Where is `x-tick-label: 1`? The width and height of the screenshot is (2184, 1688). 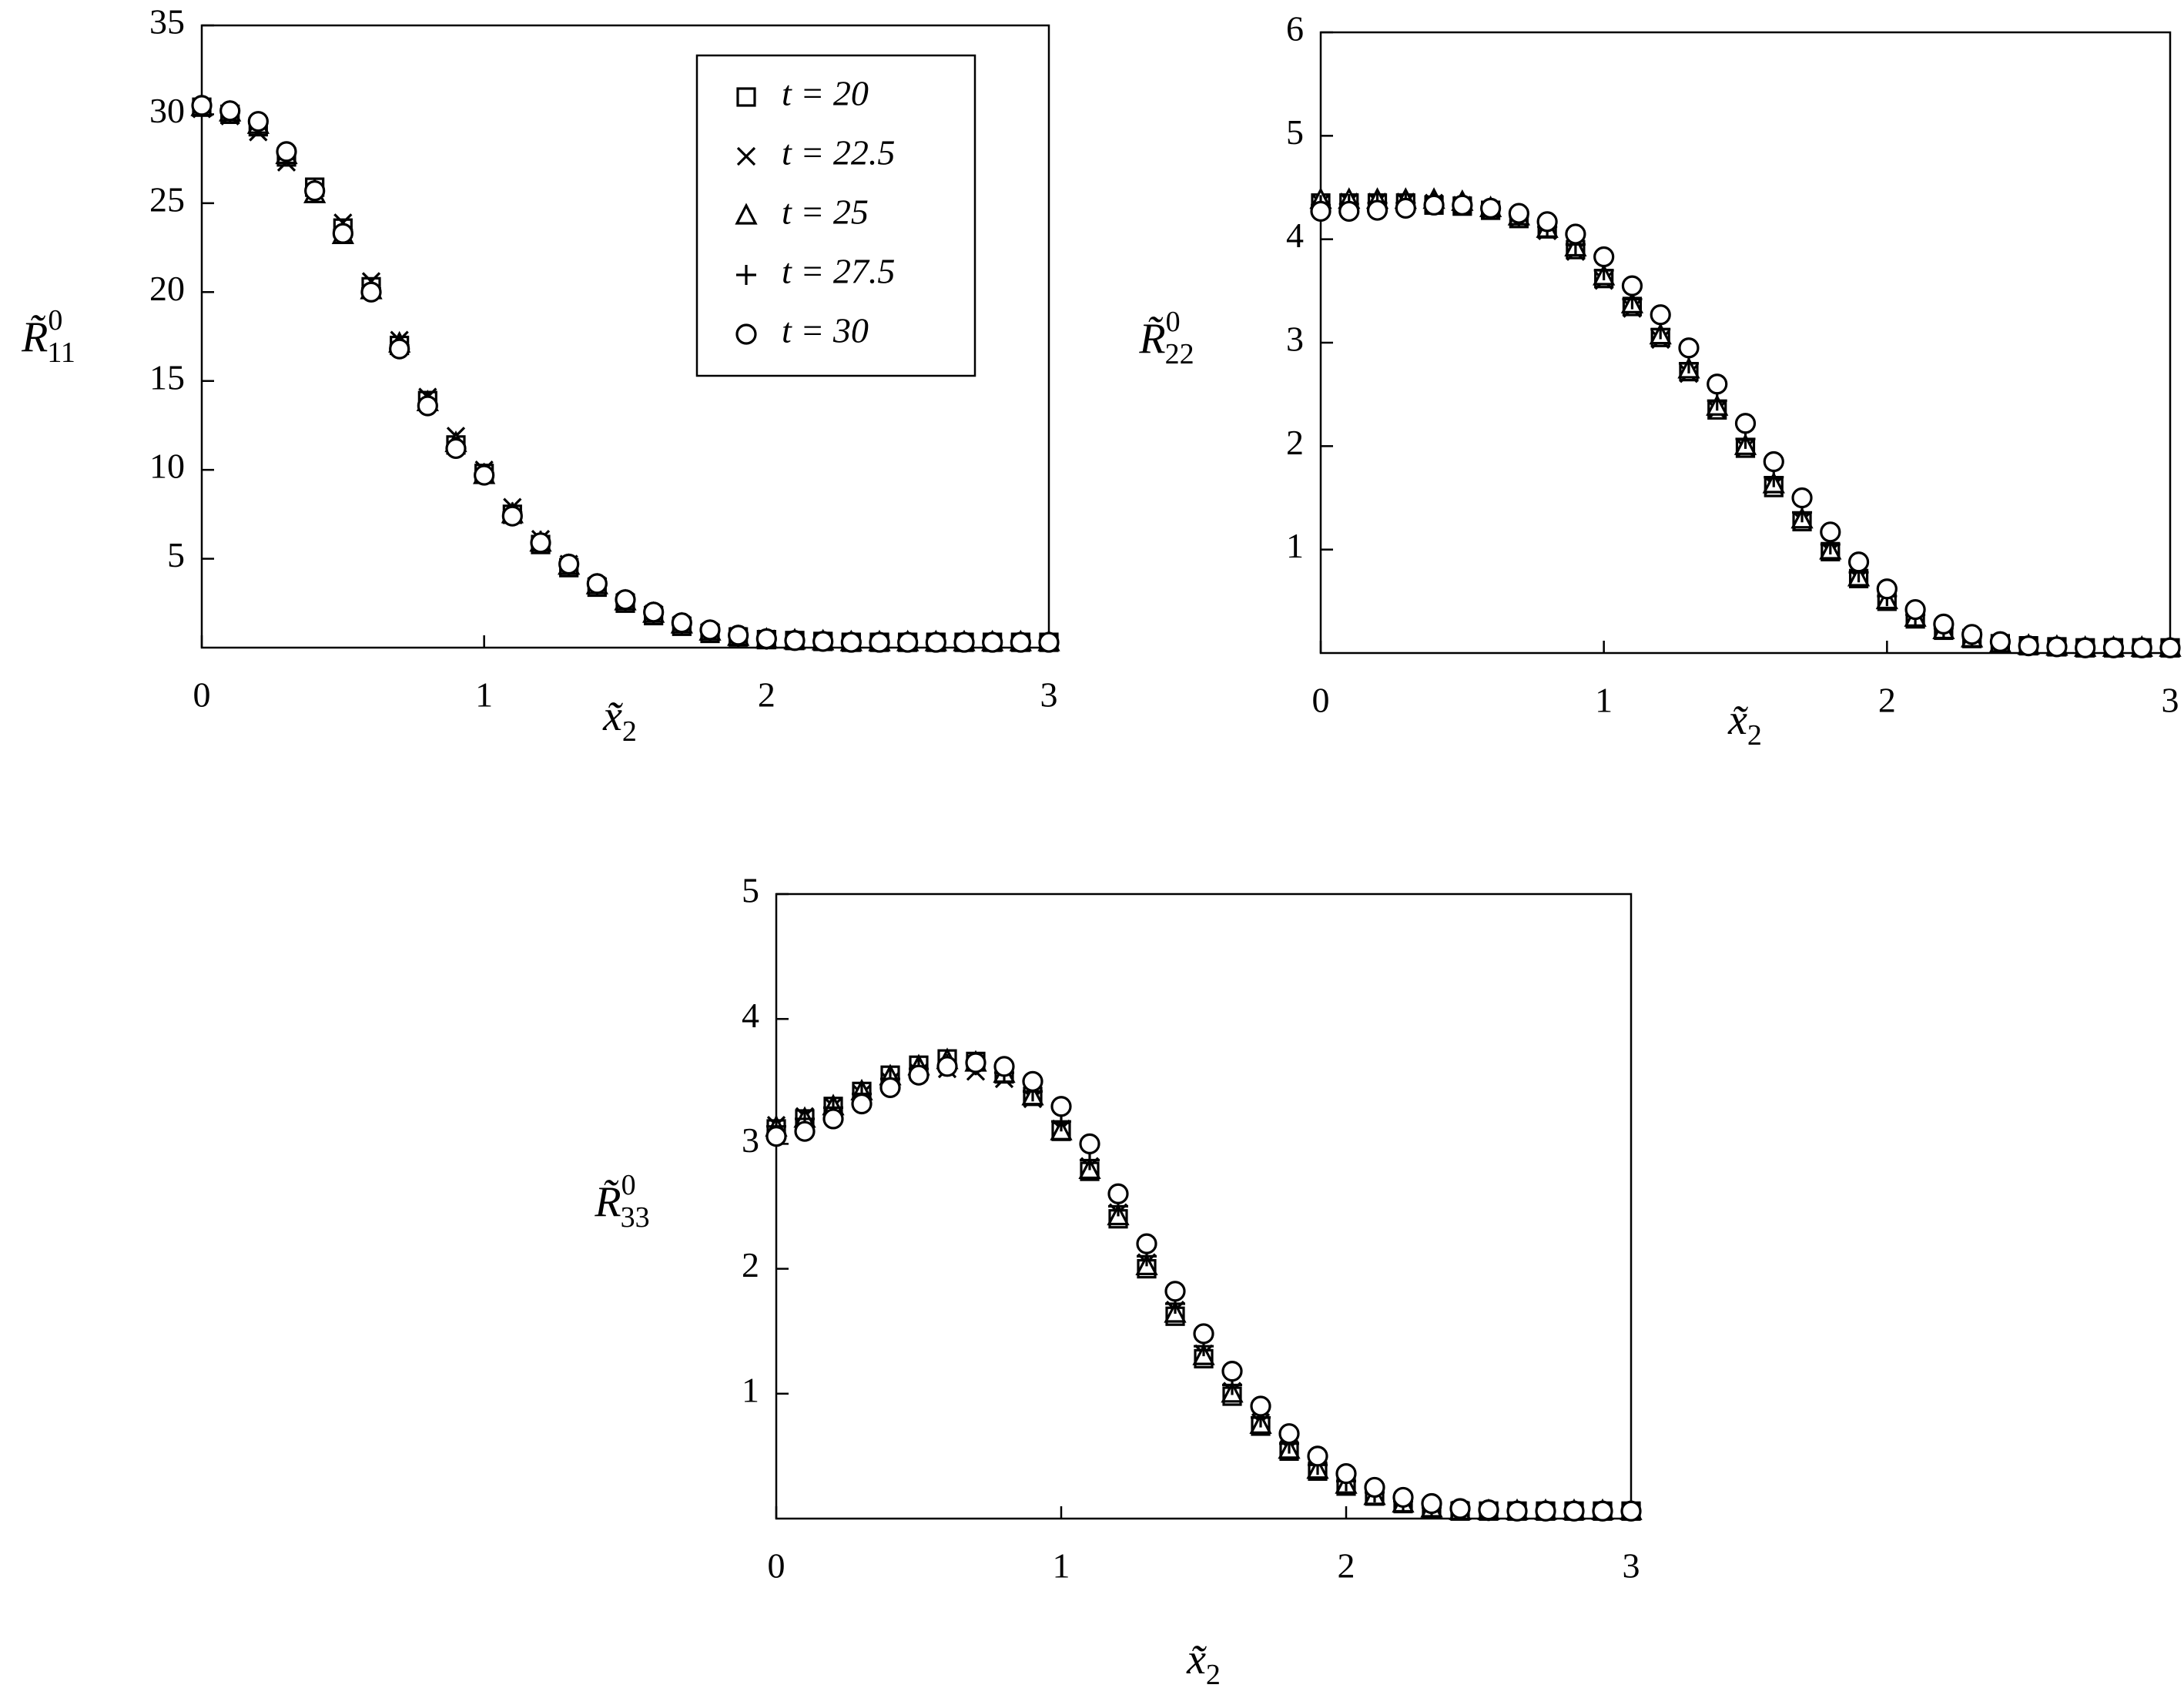
x-tick-label: 1 is located at coordinates (1604, 700).